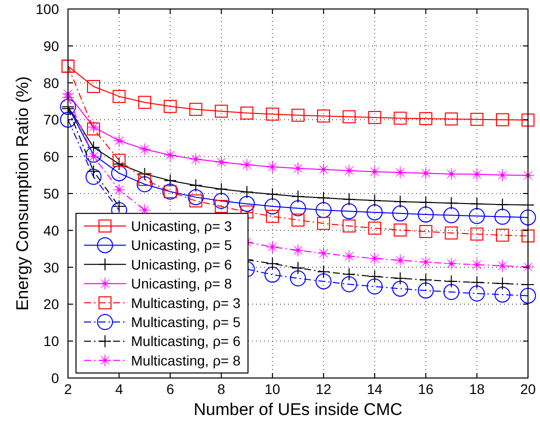 Image resolution: width=540 pixels, height=423 pixels. What do you see at coordinates (374, 389) in the screenshot?
I see `x-tick-label: 14` at bounding box center [374, 389].